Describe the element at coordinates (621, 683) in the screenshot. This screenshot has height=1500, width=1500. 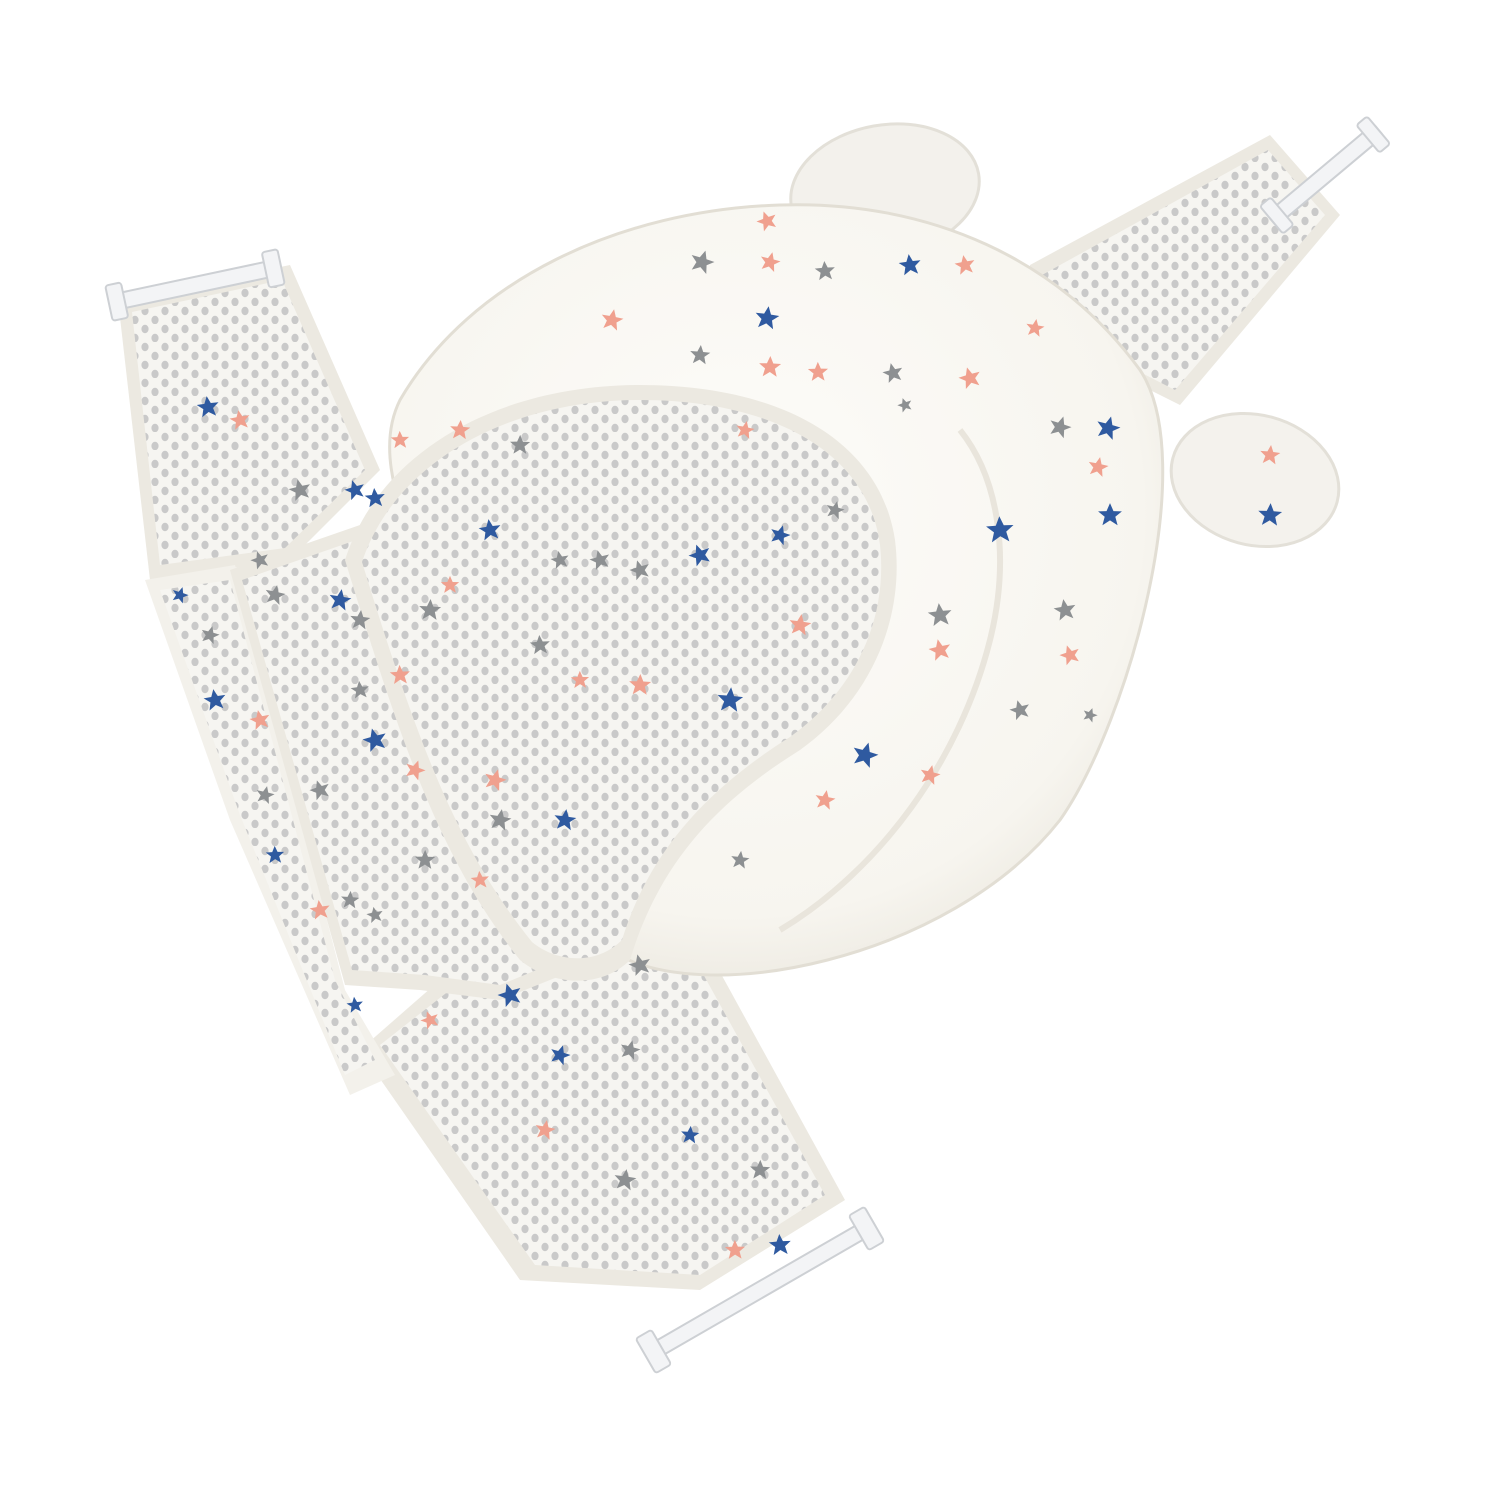
I see `back-mesh-panel` at that location.